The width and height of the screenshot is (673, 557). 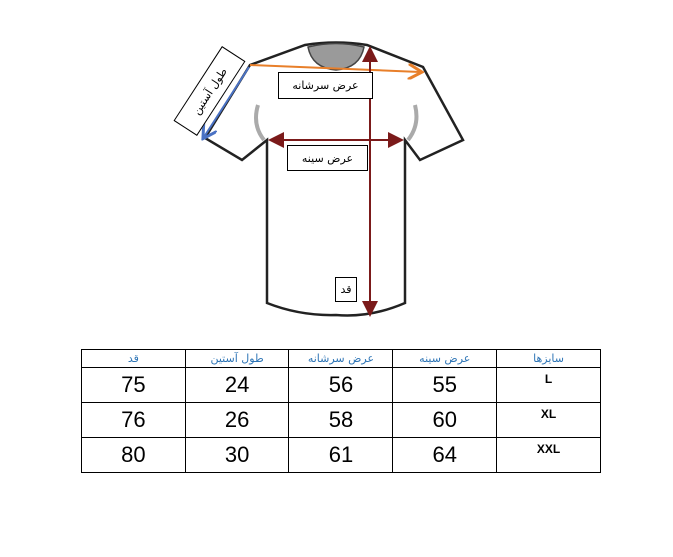 What do you see at coordinates (327, 158) in the screenshot?
I see `chest-width-label: عرض سینه` at bounding box center [327, 158].